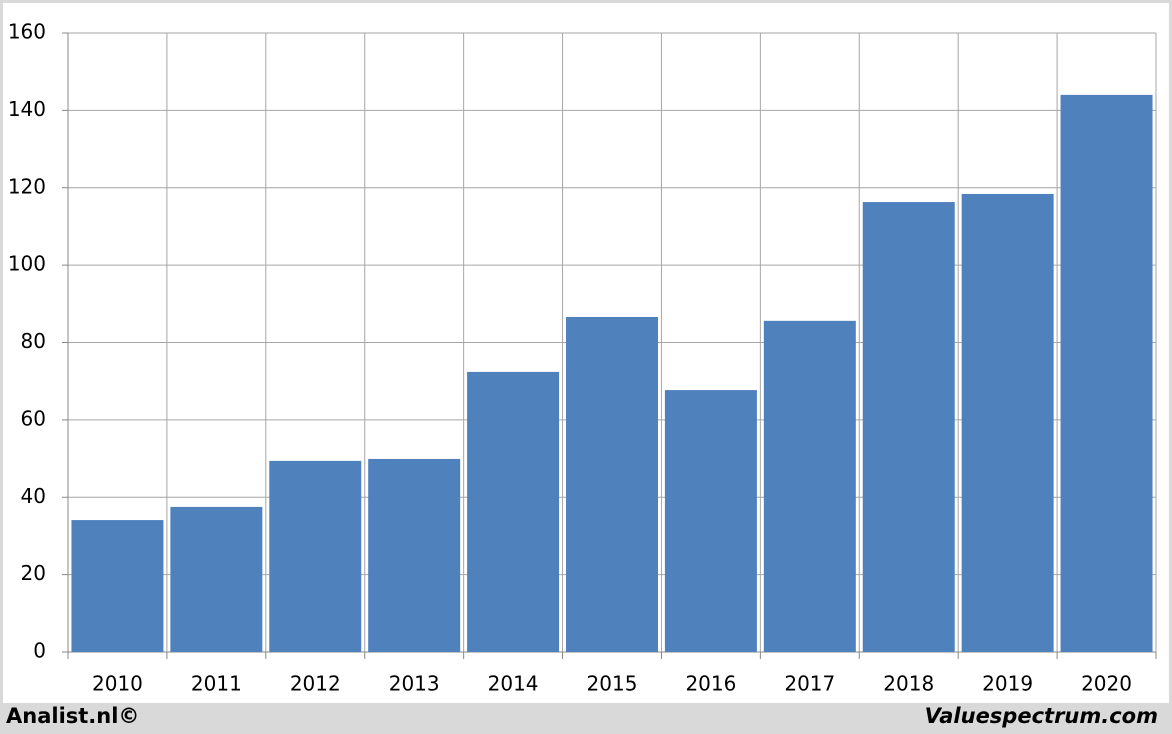 This screenshot has width=1172, height=734. I want to click on y-tick-label: 60, so click(33, 418).